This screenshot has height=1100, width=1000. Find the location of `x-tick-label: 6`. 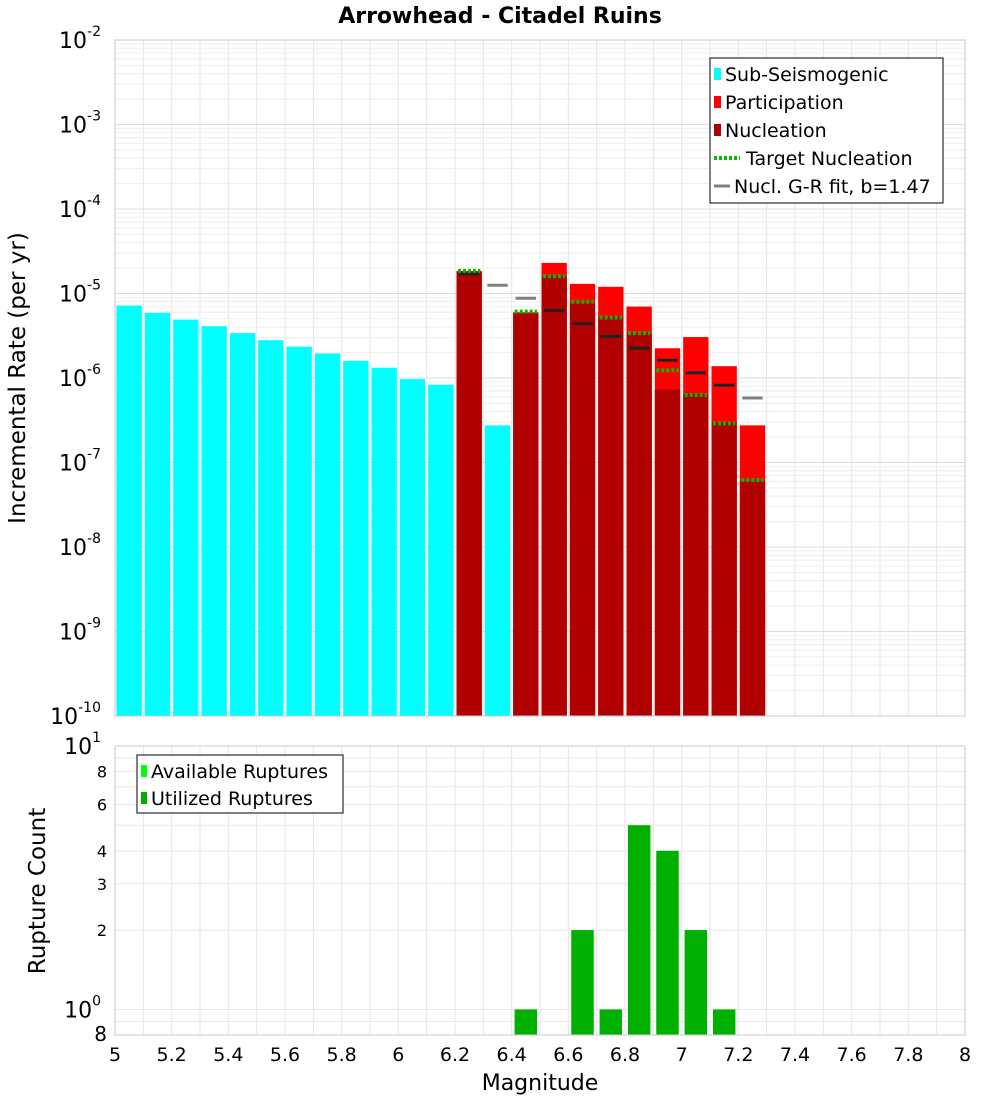

x-tick-label: 6 is located at coordinates (398, 1055).